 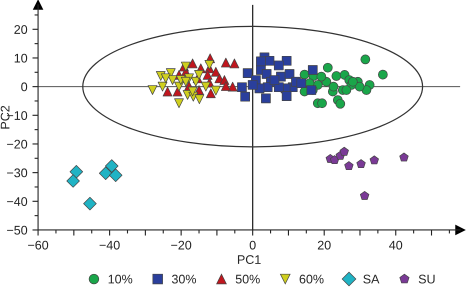 What do you see at coordinates (248, 279) in the screenshot?
I see `legend-label: 50%` at bounding box center [248, 279].